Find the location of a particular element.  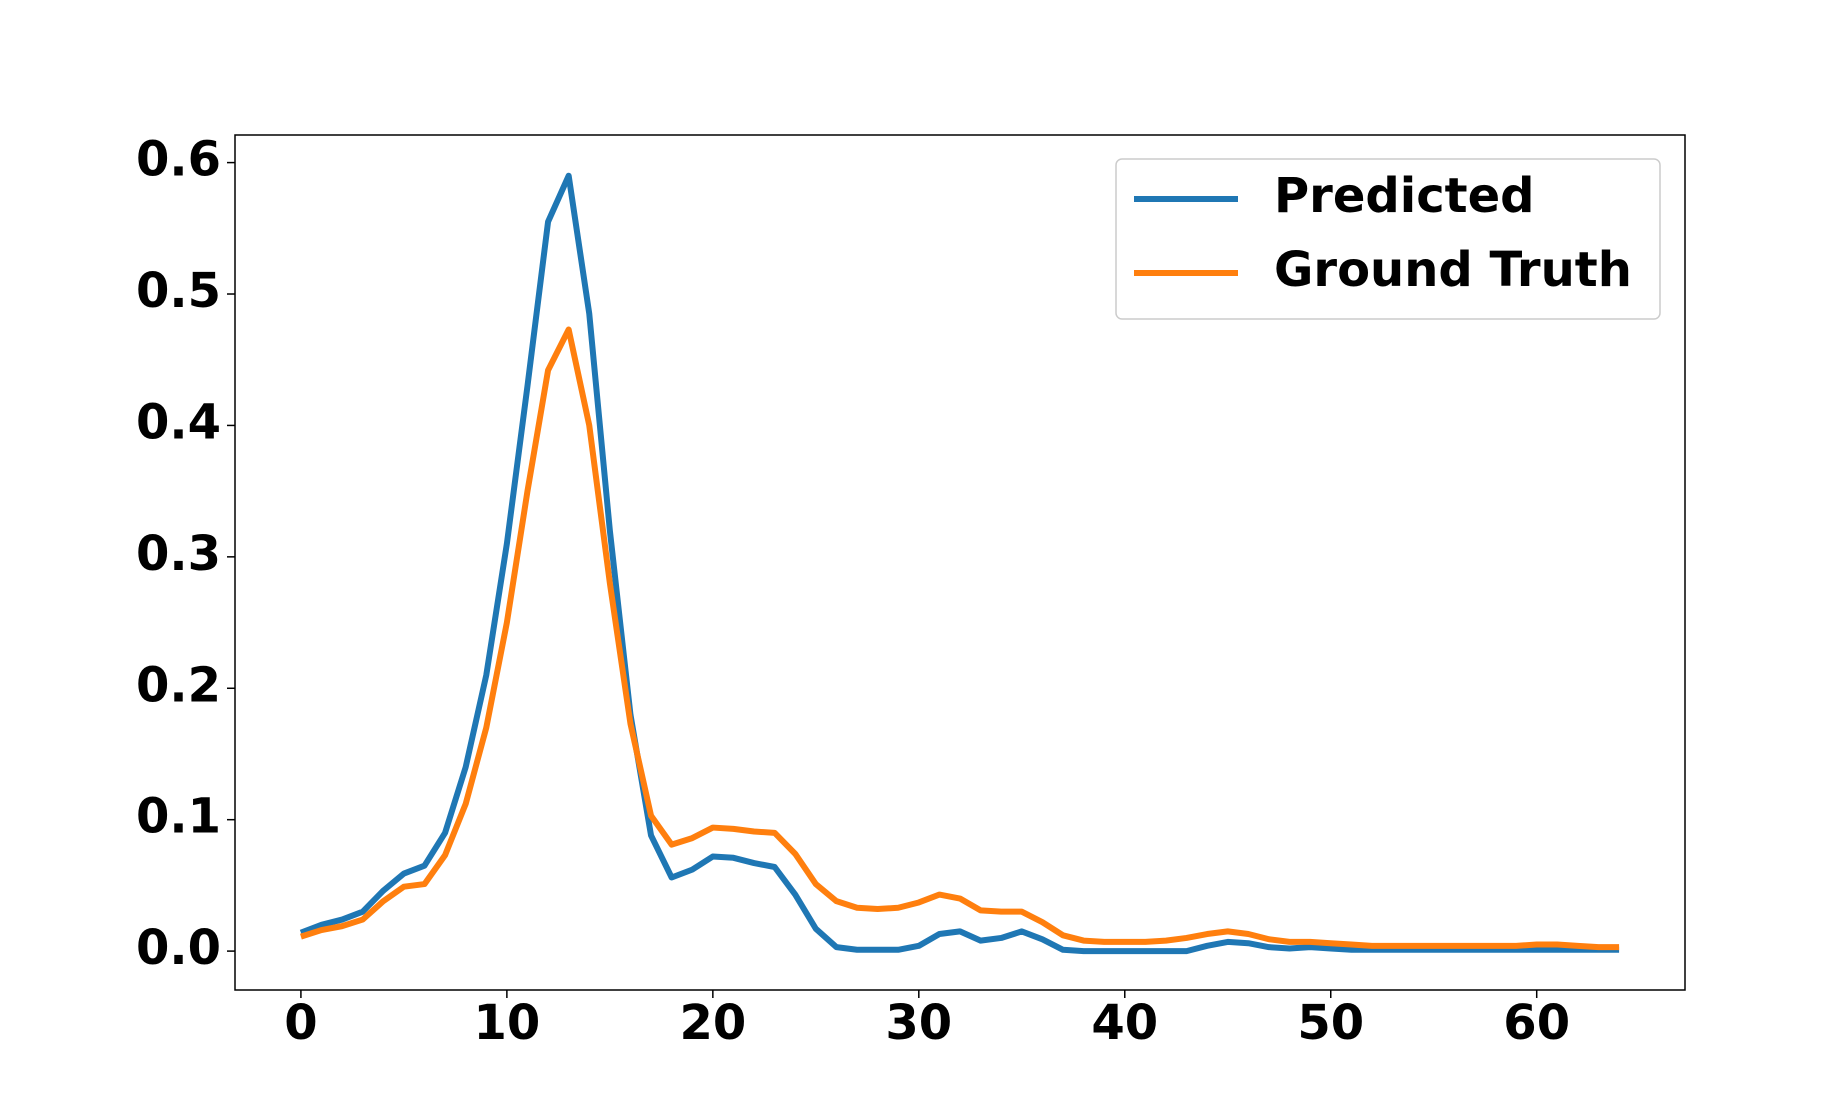

x-tick-label: 30 is located at coordinates (918, 1023).